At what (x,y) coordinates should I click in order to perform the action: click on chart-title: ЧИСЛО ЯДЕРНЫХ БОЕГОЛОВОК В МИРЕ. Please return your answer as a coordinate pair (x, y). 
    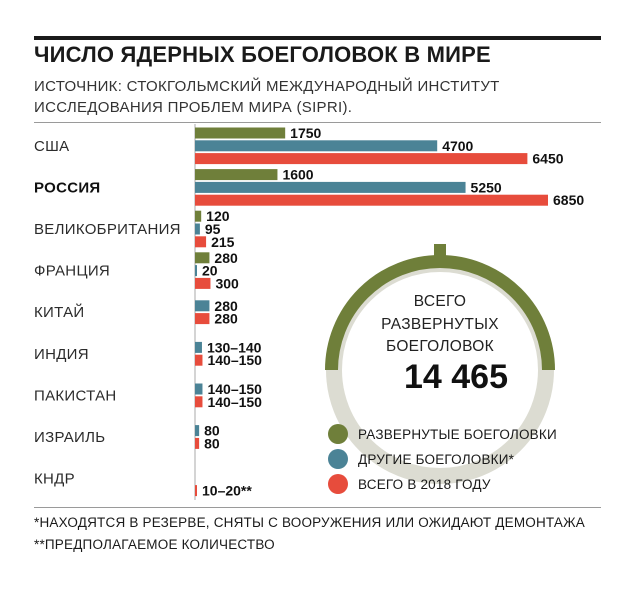
    Looking at the image, I should click on (262, 54).